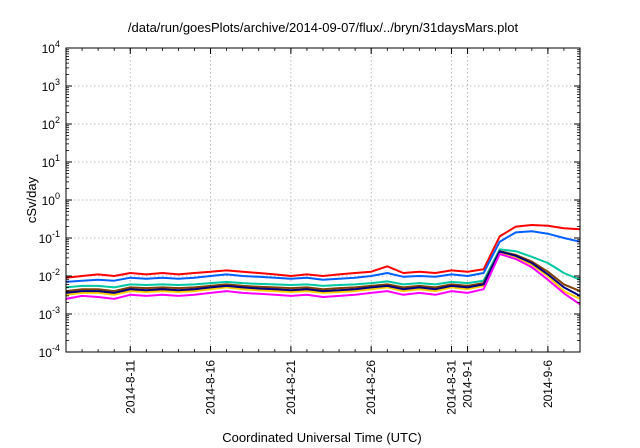 The width and height of the screenshot is (640, 448). Describe the element at coordinates (57, 196) in the screenshot. I see `y-tick-exponent: 0` at that location.